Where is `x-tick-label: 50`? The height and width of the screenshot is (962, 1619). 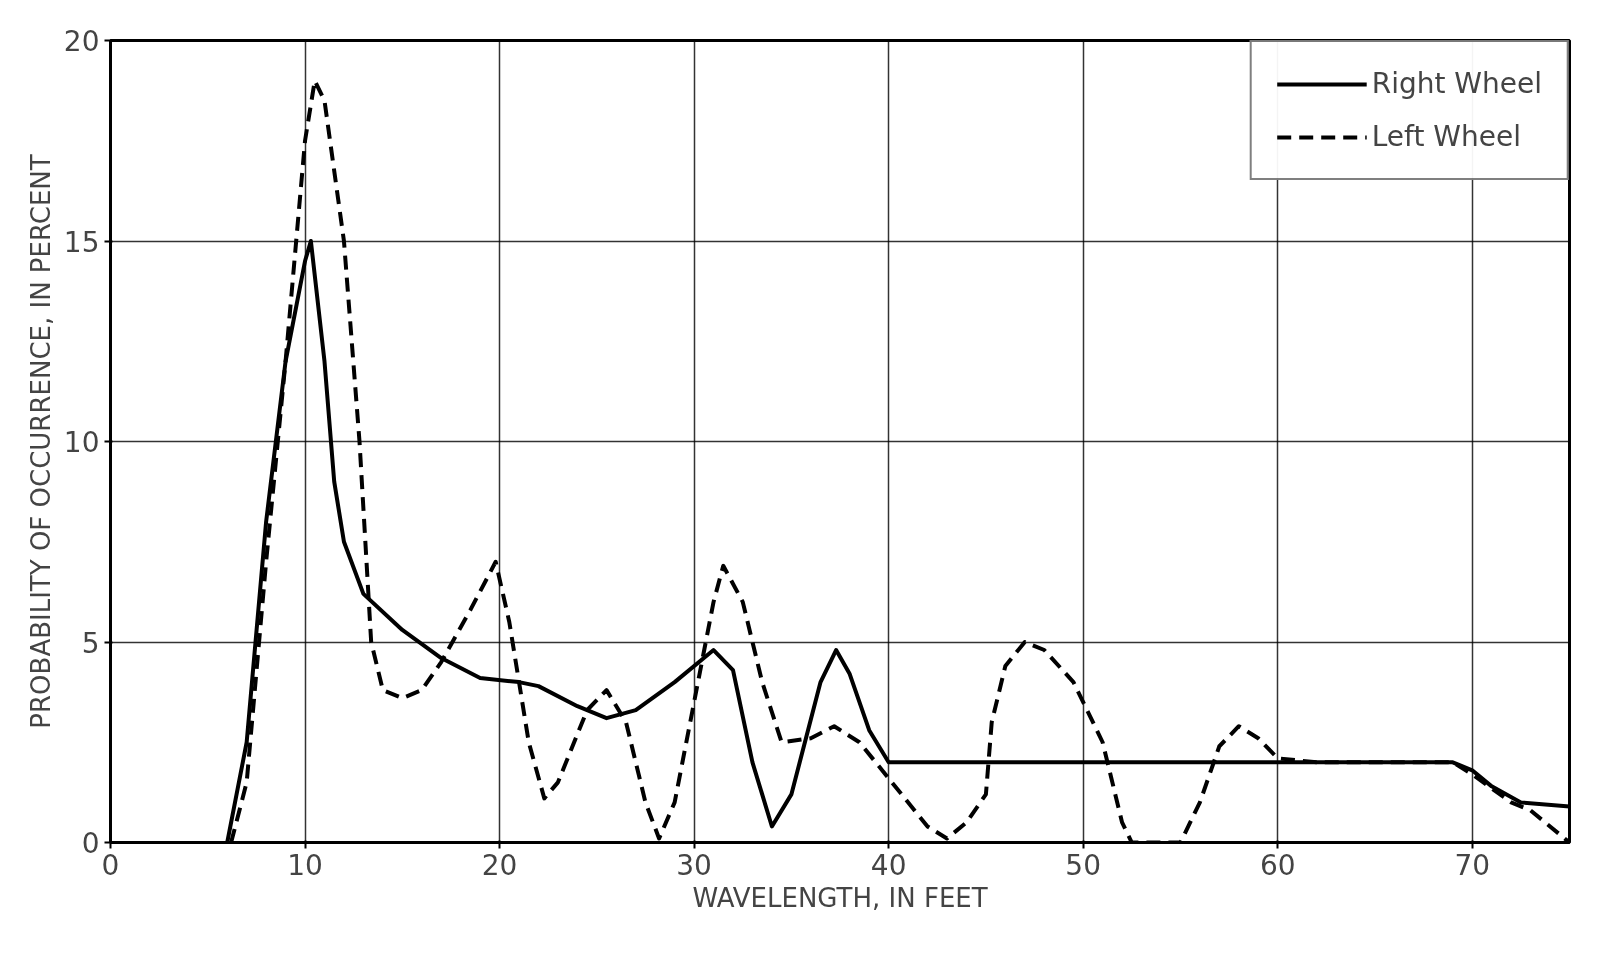 x-tick-label: 50 is located at coordinates (1083, 865).